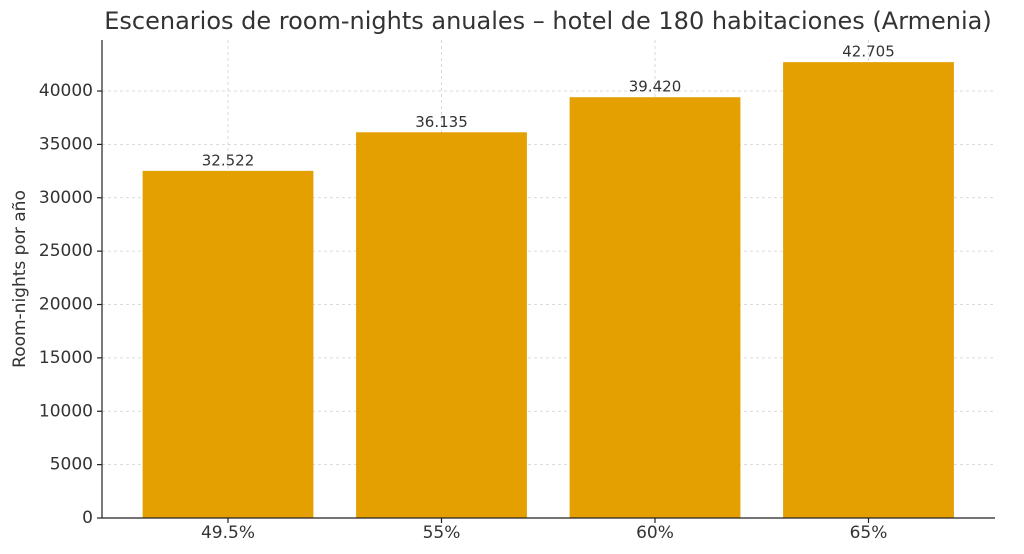 This screenshot has width=1024, height=554. What do you see at coordinates (66, 144) in the screenshot?
I see `y-tick-label: 35000` at bounding box center [66, 144].